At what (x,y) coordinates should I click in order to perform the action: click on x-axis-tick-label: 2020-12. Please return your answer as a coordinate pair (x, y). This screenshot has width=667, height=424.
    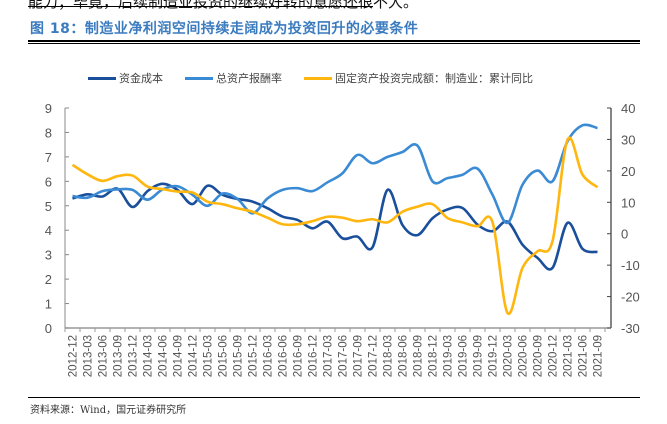
    Looking at the image, I should click on (554, 356).